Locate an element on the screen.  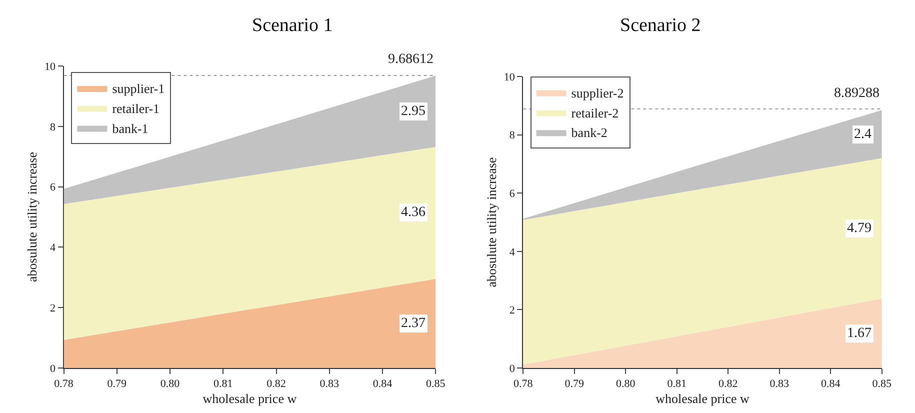
annotation: 1.67 is located at coordinates (859, 333).